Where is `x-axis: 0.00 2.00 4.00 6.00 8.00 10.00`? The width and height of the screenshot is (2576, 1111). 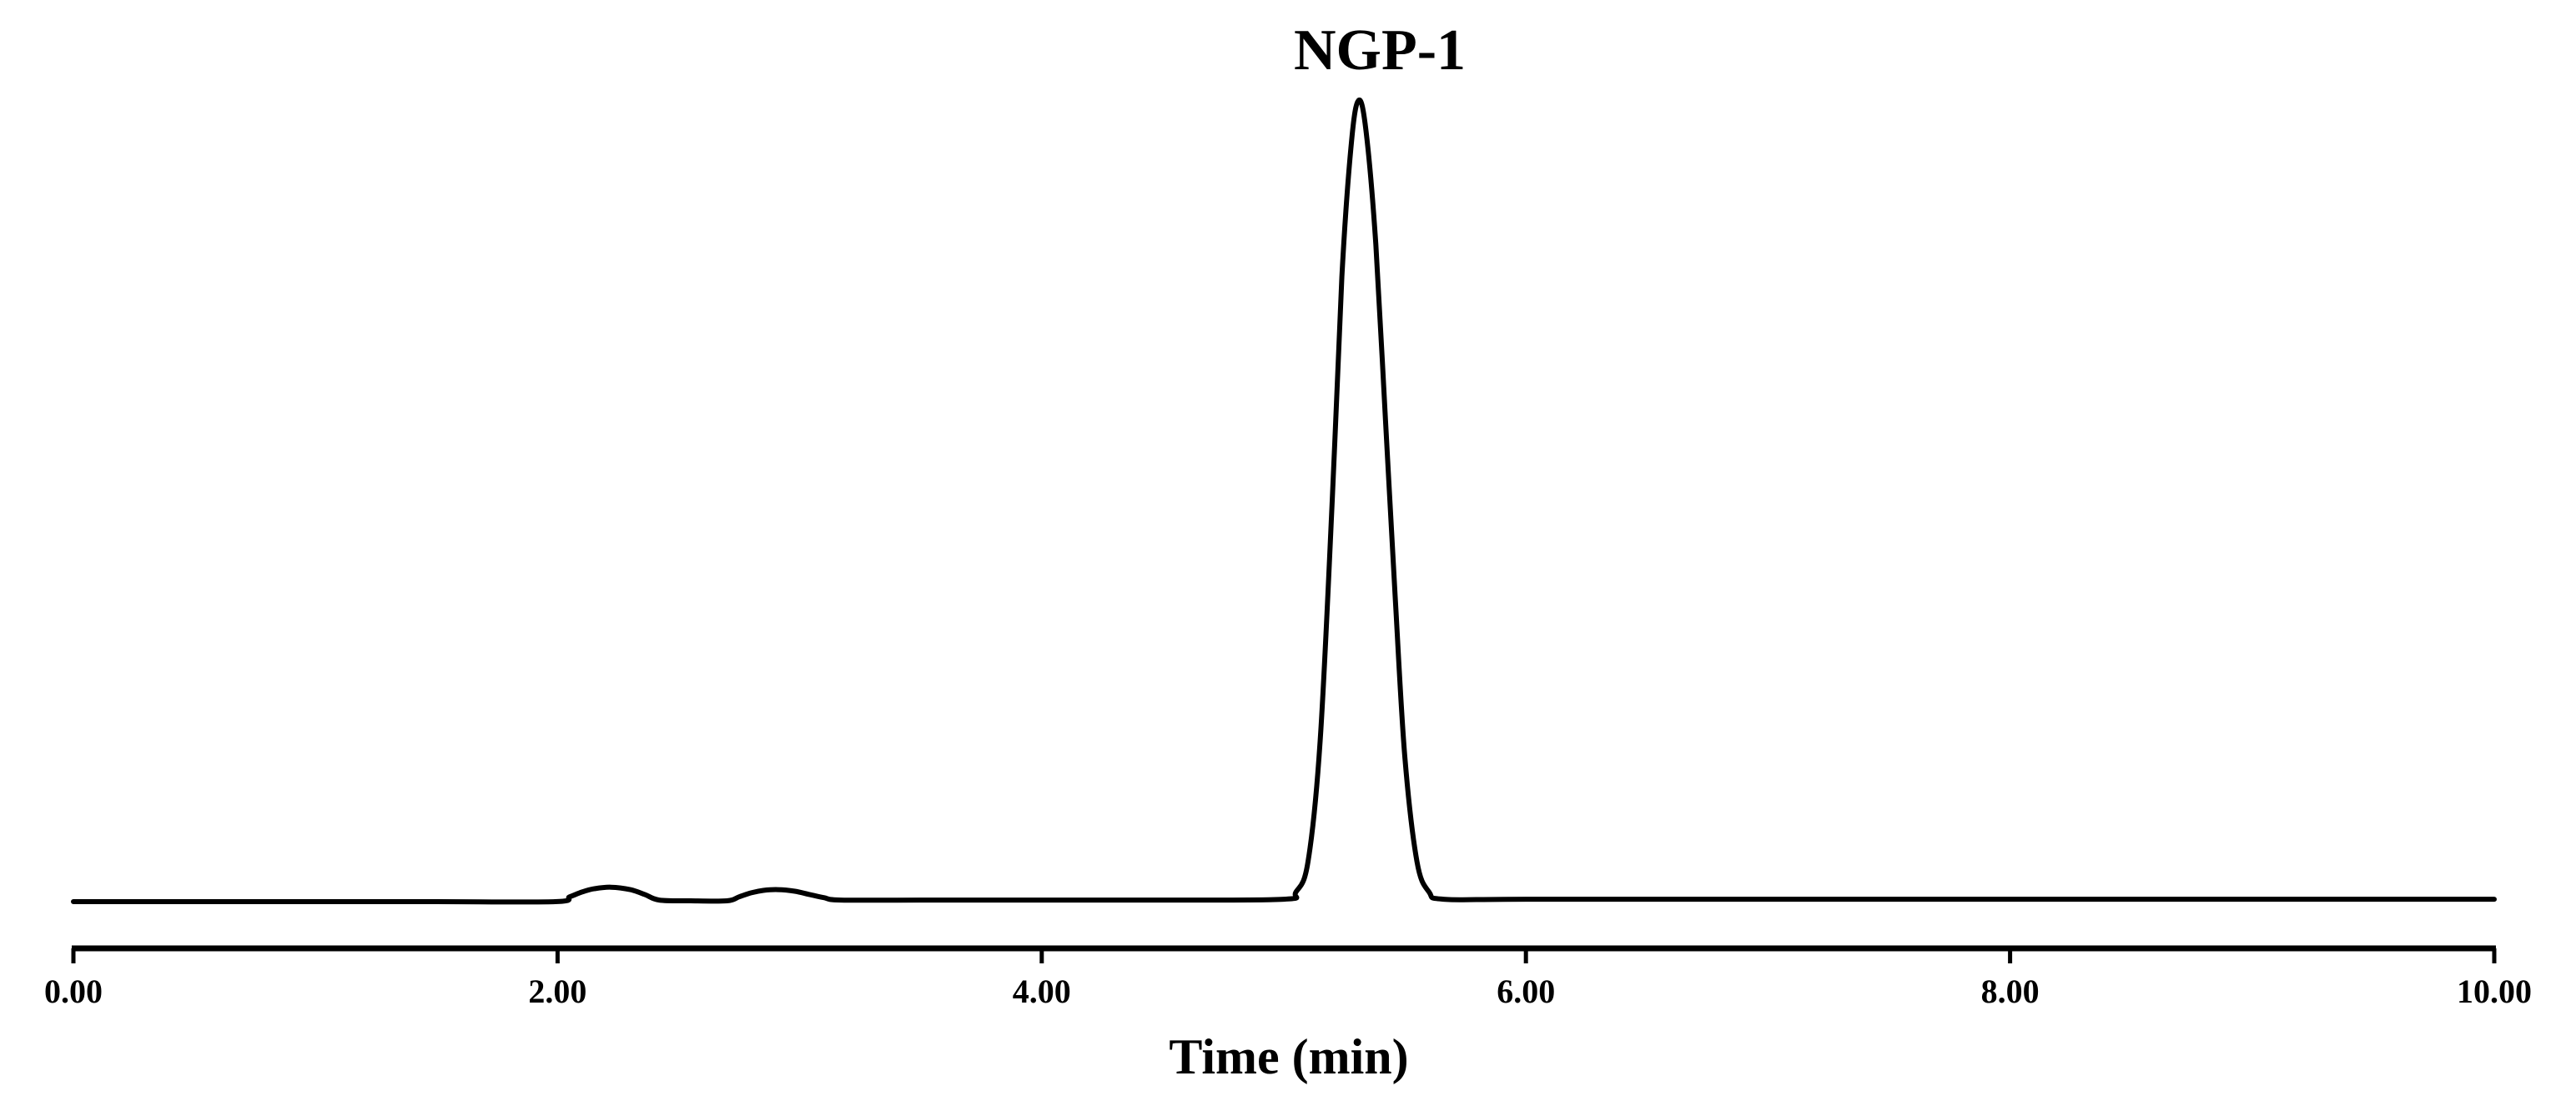
x-axis: 0.00 2.00 4.00 6.00 8.00 10.00 is located at coordinates (1288, 978).